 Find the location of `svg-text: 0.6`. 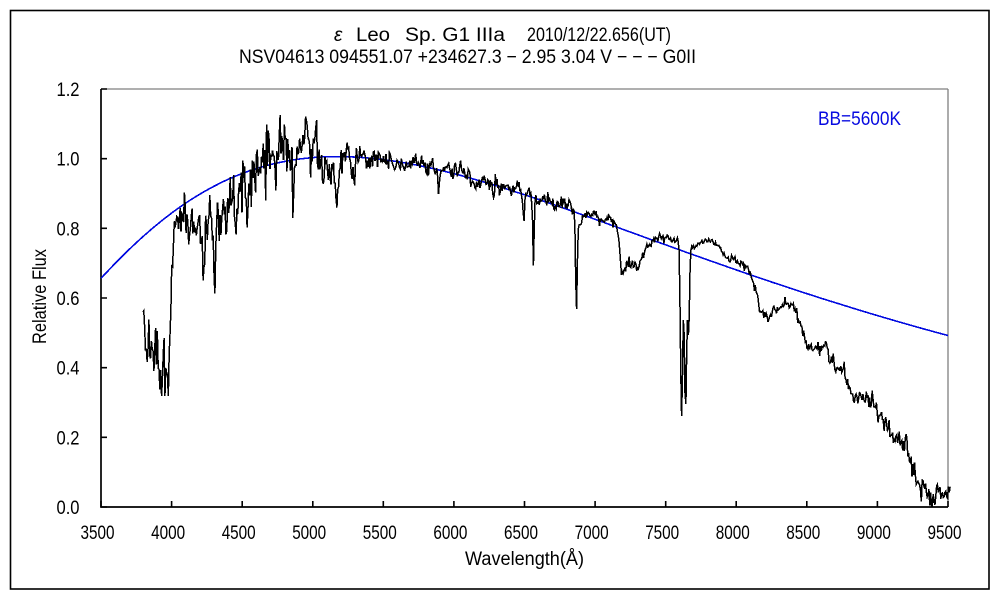

svg-text: 0.6 is located at coordinates (68, 299).